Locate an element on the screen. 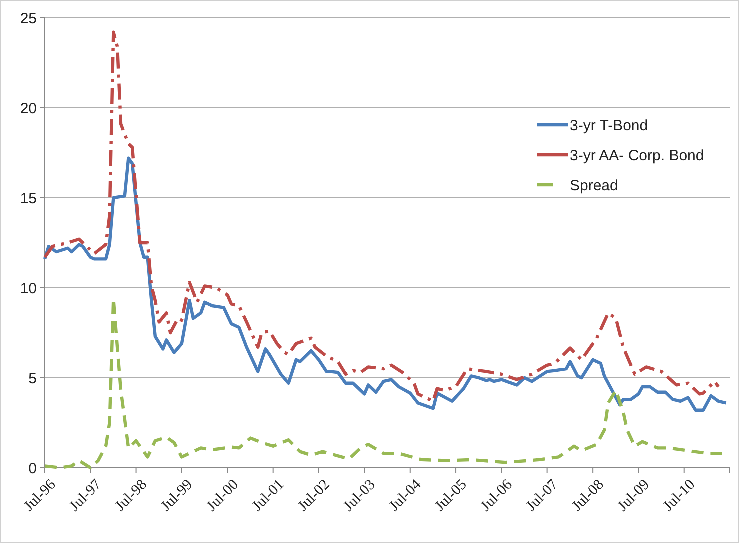  y-tick-label: 20 is located at coordinates (28, 109).